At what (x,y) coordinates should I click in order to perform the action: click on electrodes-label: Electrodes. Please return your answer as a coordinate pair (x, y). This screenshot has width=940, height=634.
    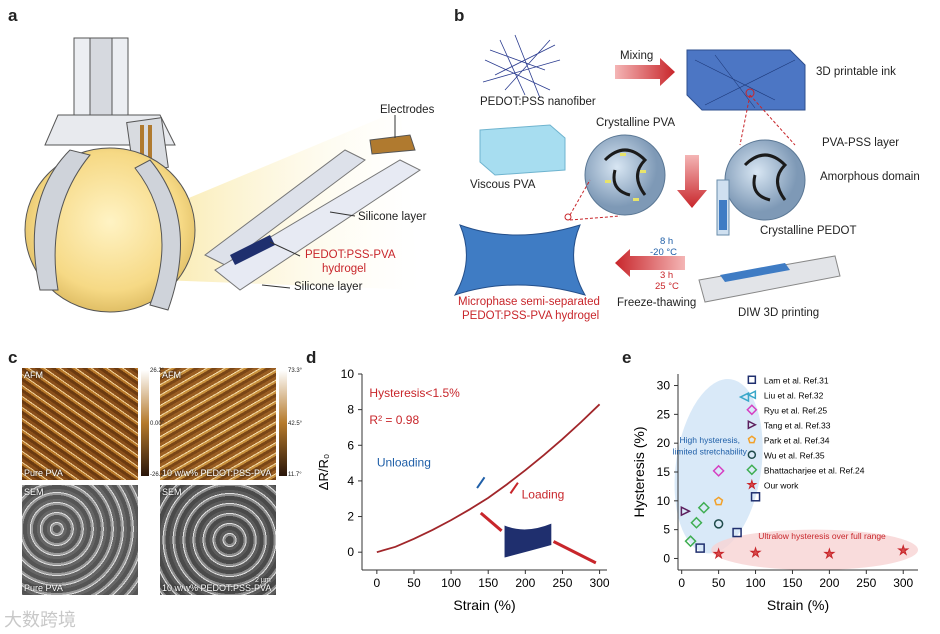
    Looking at the image, I should click on (407, 110).